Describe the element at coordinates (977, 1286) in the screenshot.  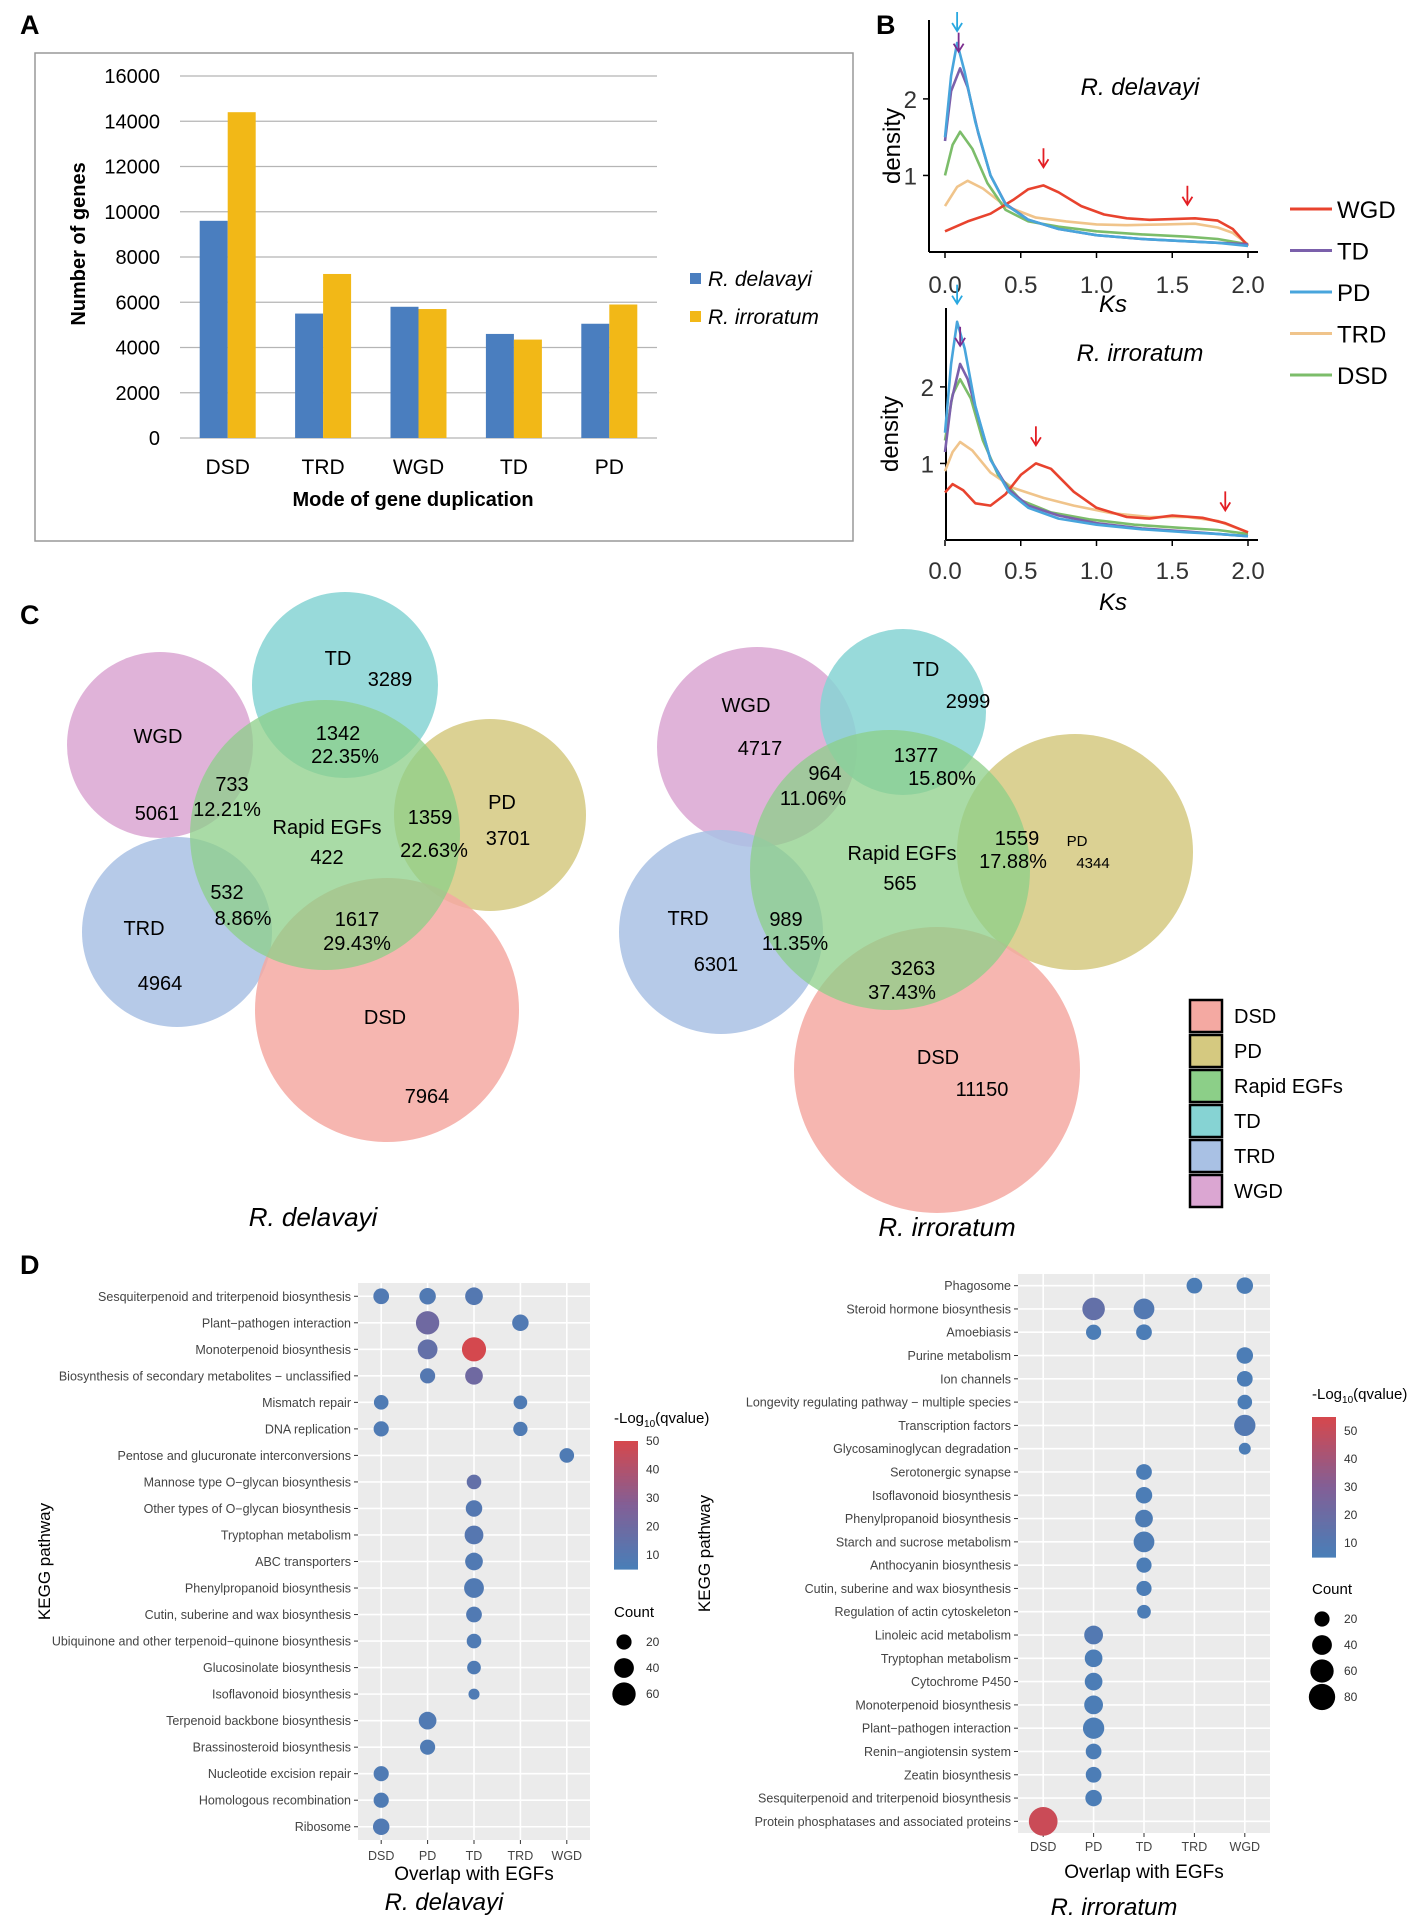
I see `pathway-label: Phagosome` at that location.